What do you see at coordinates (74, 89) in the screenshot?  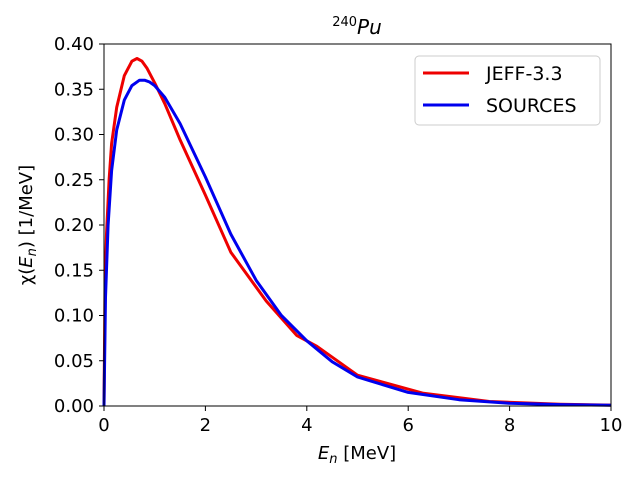 I see `y-tick-label: 0.35` at bounding box center [74, 89].